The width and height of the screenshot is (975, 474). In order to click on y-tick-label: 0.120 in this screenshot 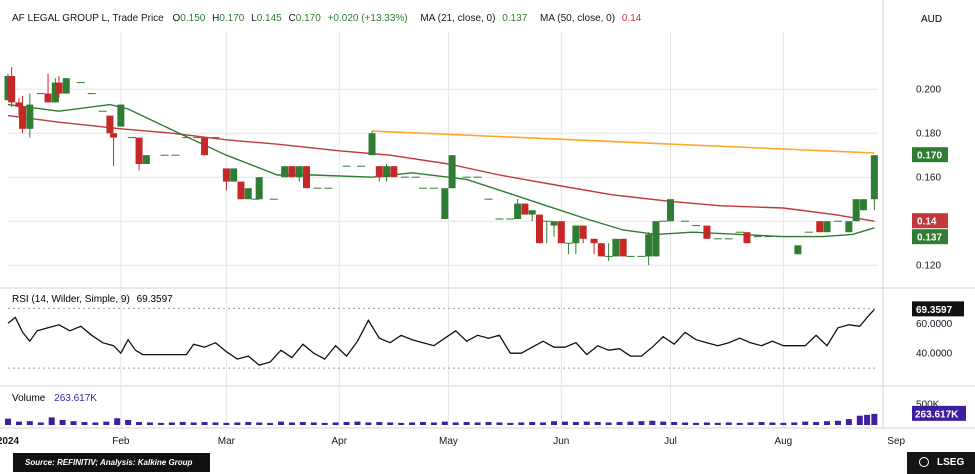, I will do `click(928, 266)`.